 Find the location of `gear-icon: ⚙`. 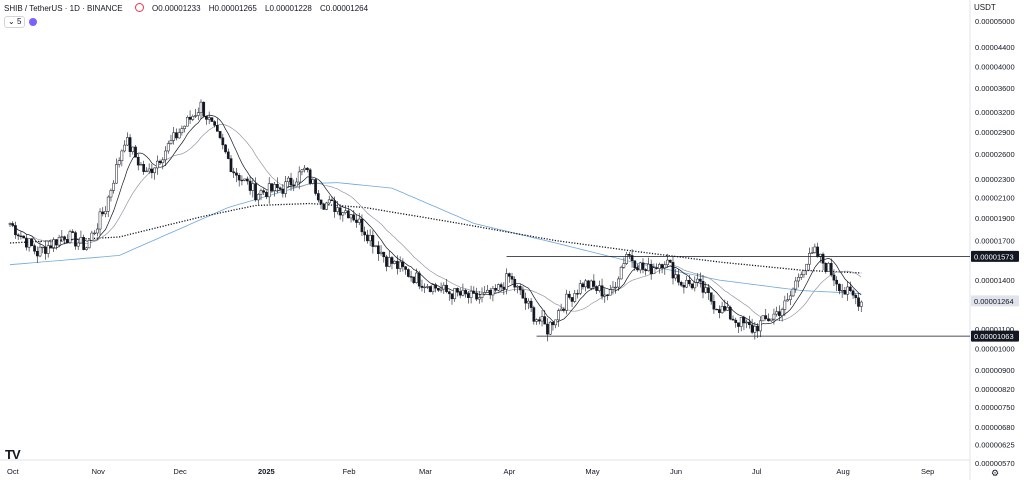

gear-icon: ⚙ is located at coordinates (995, 473).